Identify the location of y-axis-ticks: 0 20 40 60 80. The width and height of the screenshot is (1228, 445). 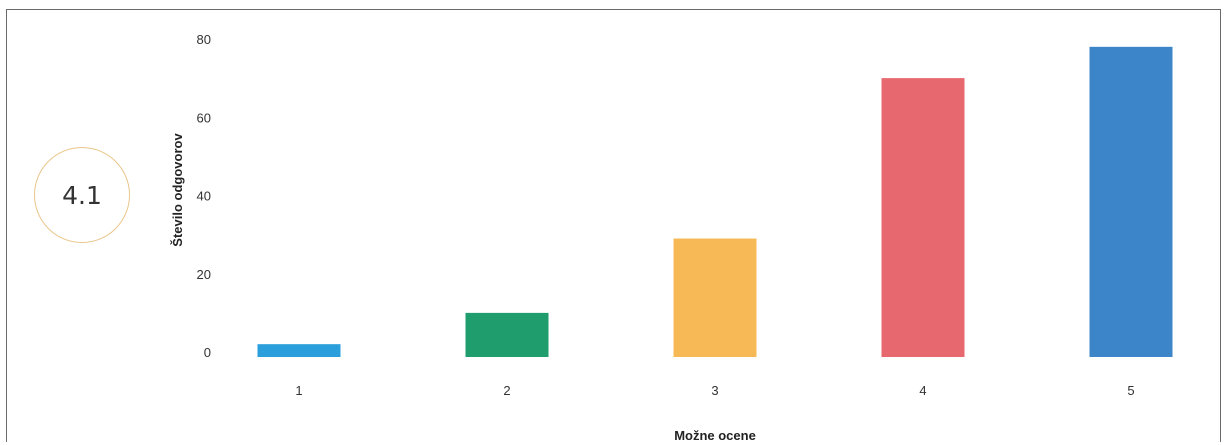
(204, 196).